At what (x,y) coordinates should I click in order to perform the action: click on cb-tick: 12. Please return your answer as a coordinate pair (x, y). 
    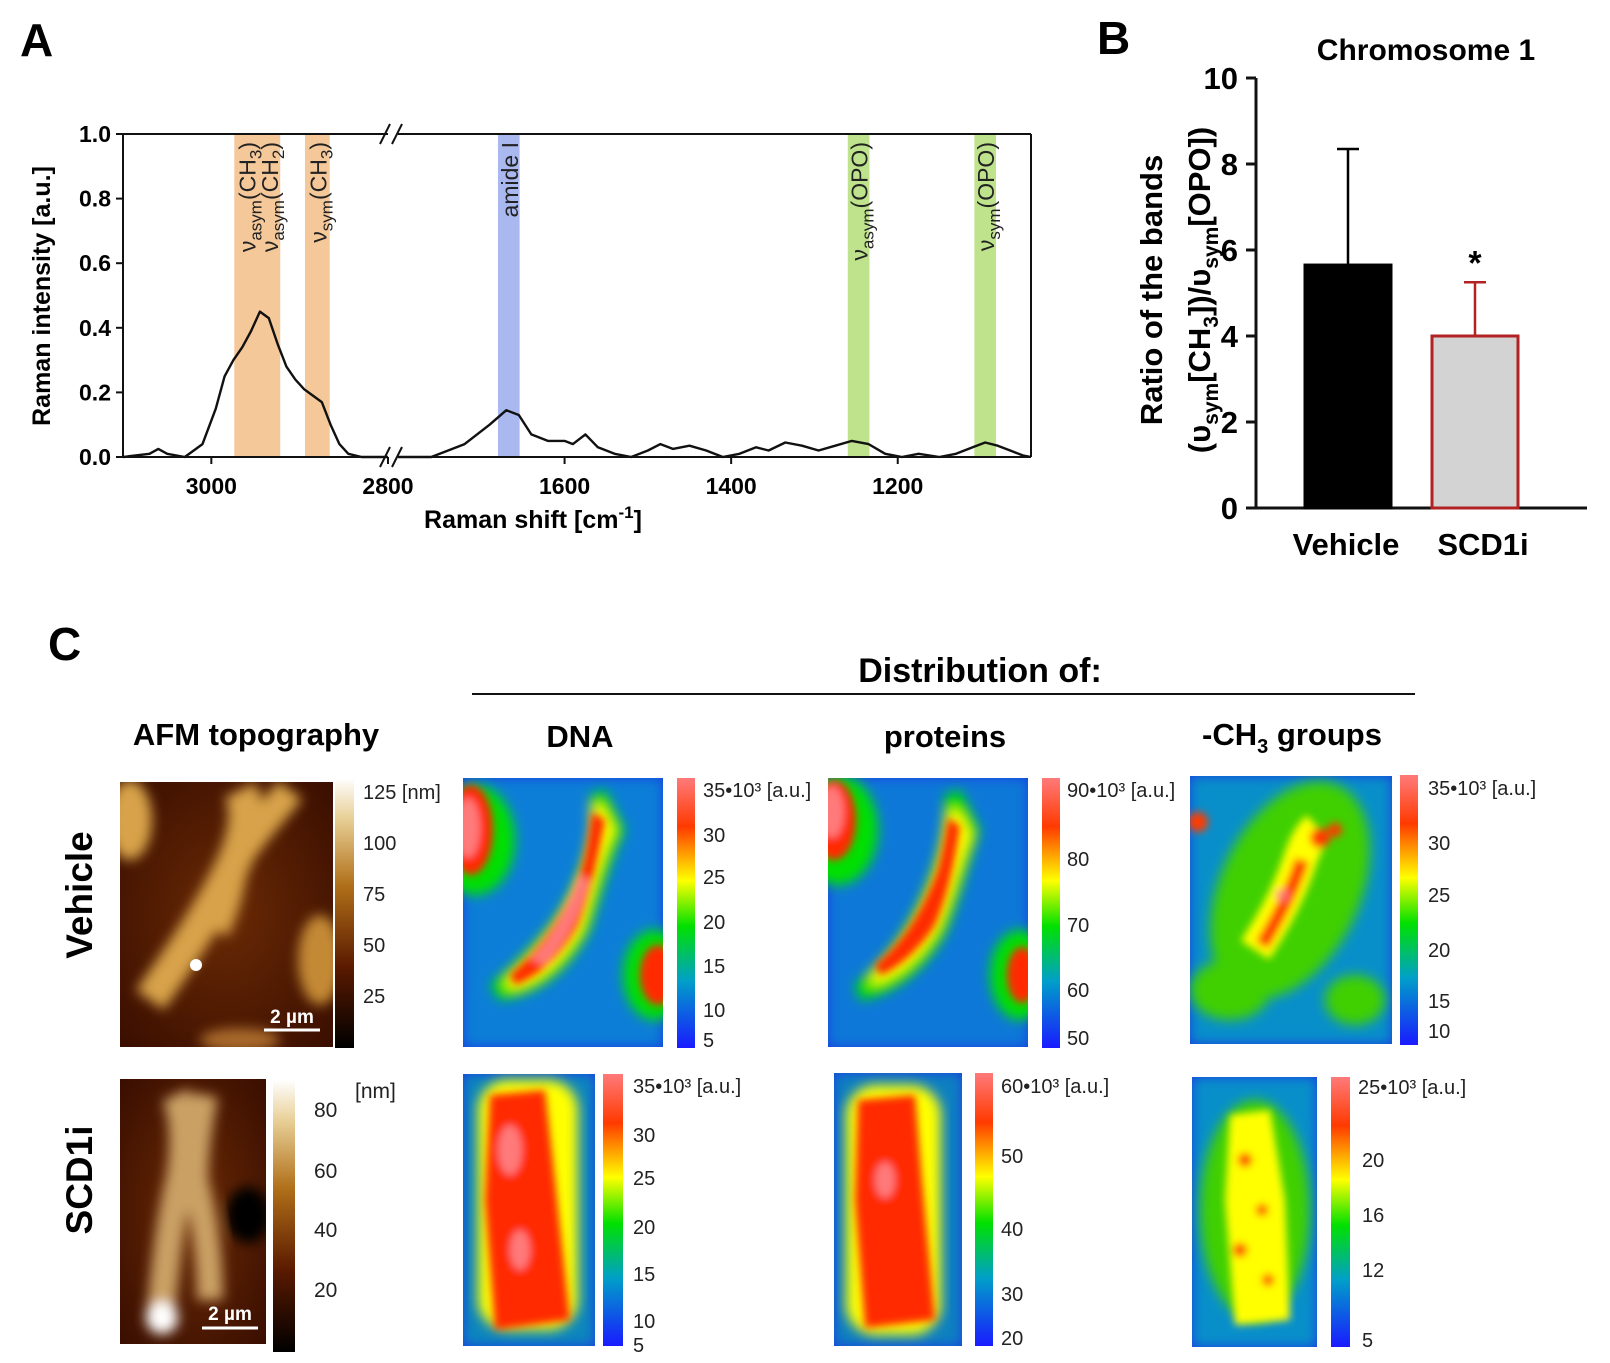
    Looking at the image, I should click on (1373, 1271).